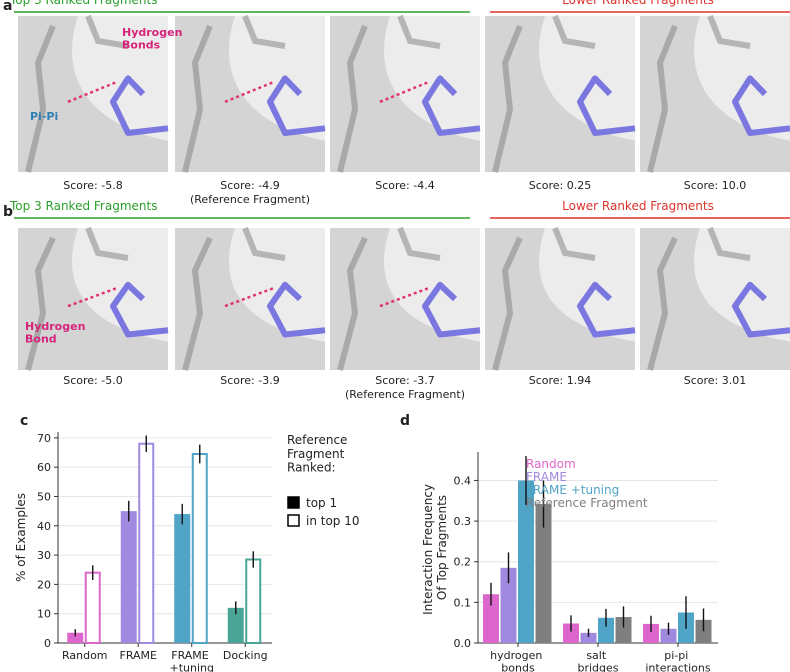 This screenshot has height=672, width=790. Describe the element at coordinates (44, 555) in the screenshot. I see `y-tick-label: 30` at that location.